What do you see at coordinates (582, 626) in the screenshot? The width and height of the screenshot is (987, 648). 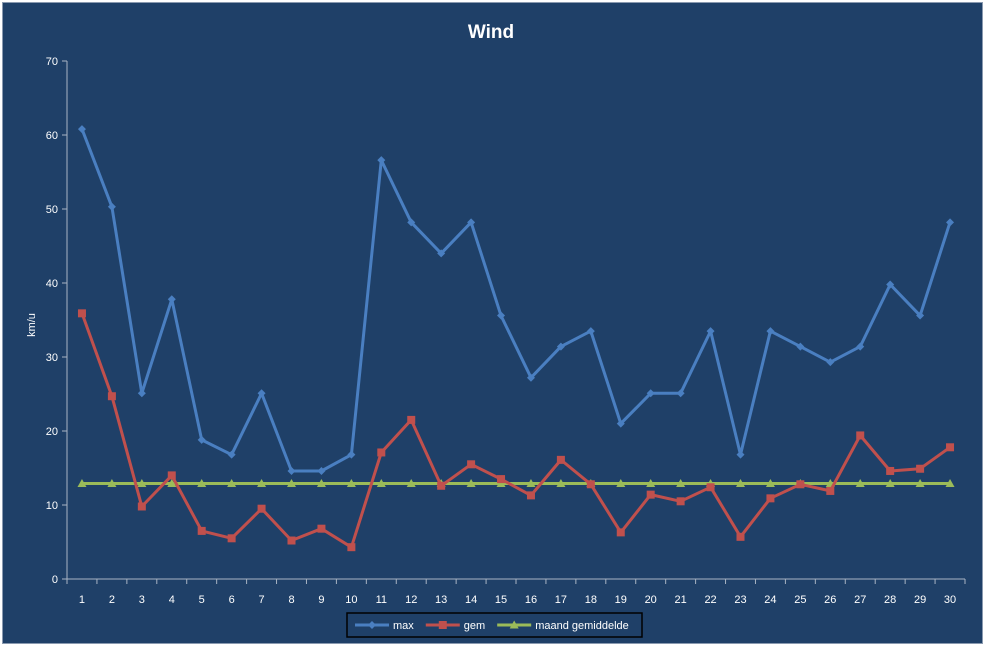 I see `legend-label: maand gemiddelde` at bounding box center [582, 626].